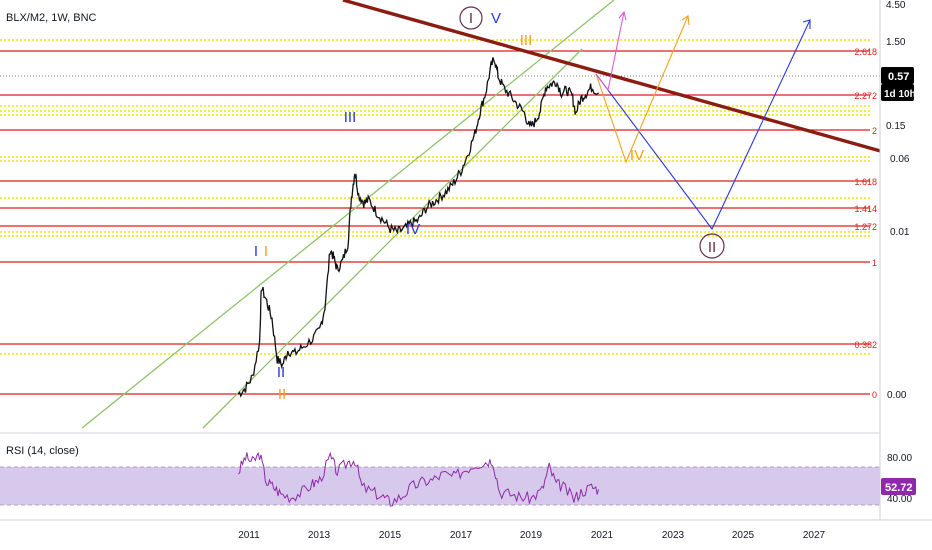 The image size is (932, 550). I want to click on major-wave-ii-circle, so click(712, 246).